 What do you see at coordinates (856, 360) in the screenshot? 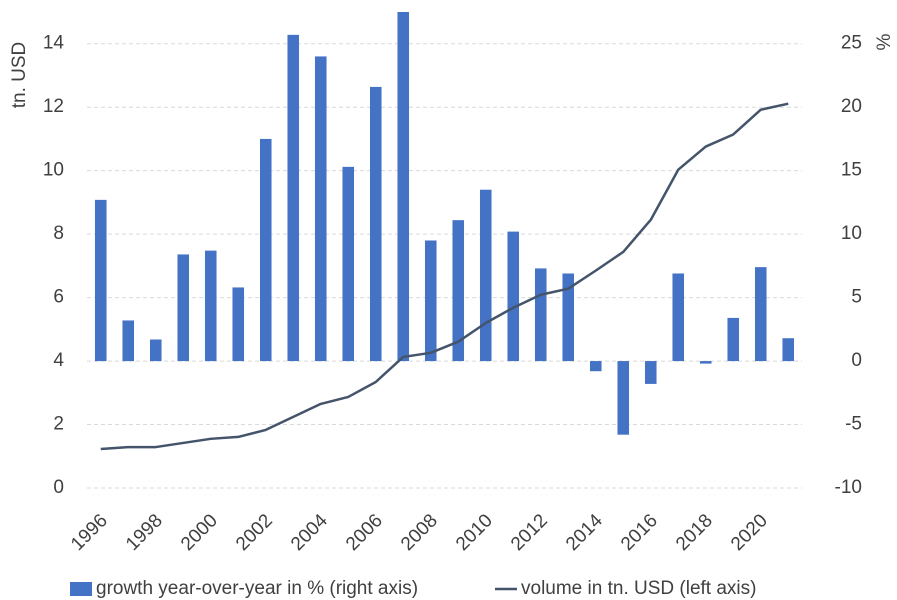
I see `y2-tick-label: 0` at bounding box center [856, 360].